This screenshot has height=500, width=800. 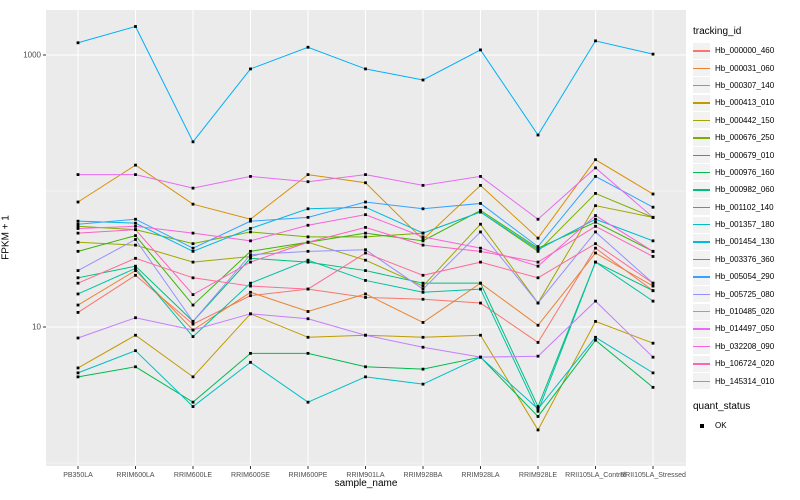 I want to click on x-tick-label: PB350LA, so click(x=78, y=475).